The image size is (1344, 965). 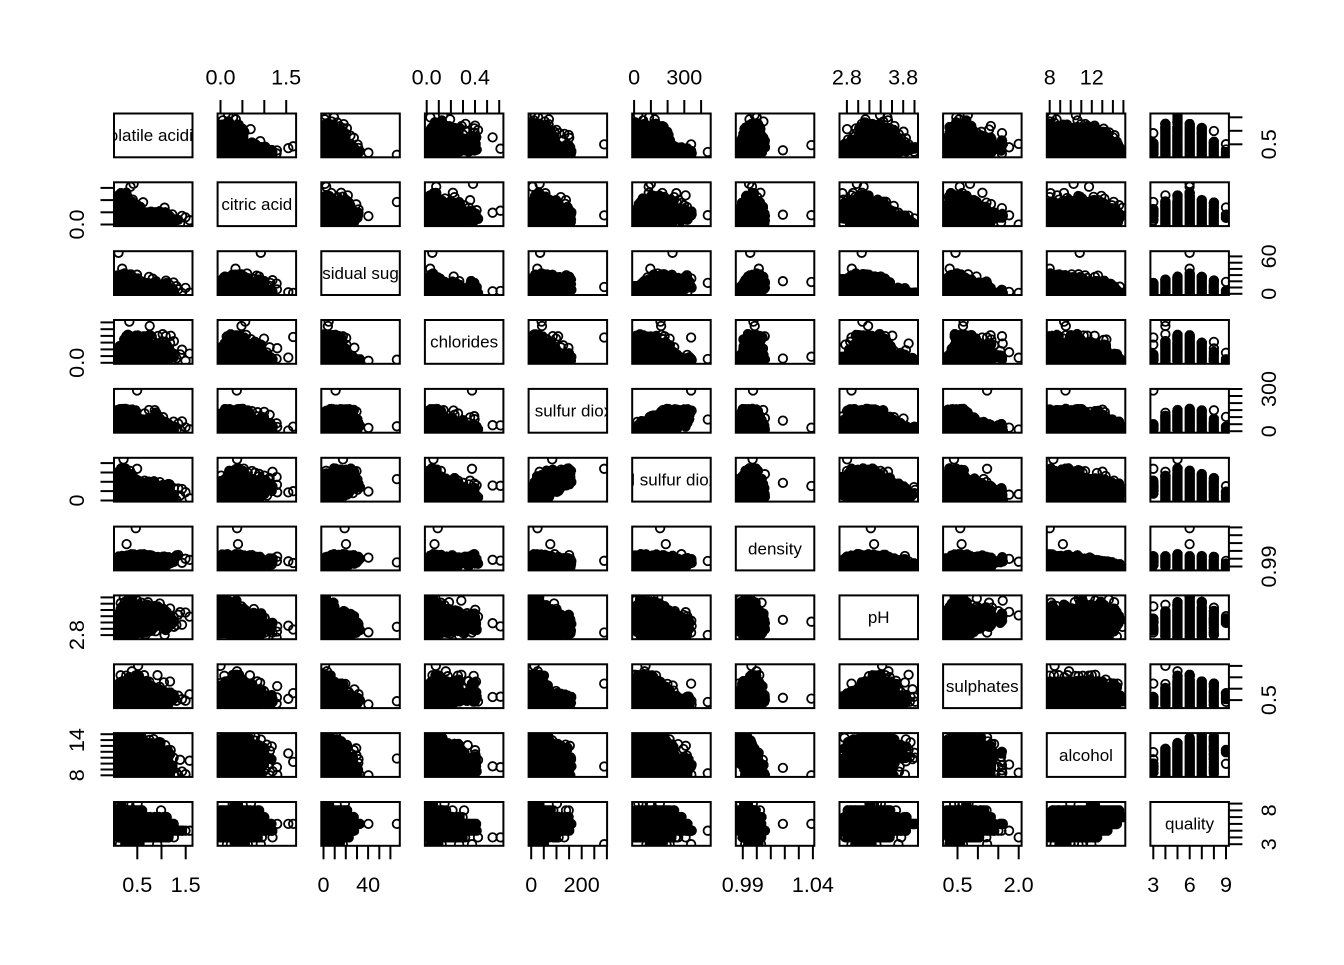 What do you see at coordinates (1190, 884) in the screenshot?
I see `svg-text: 6` at bounding box center [1190, 884].